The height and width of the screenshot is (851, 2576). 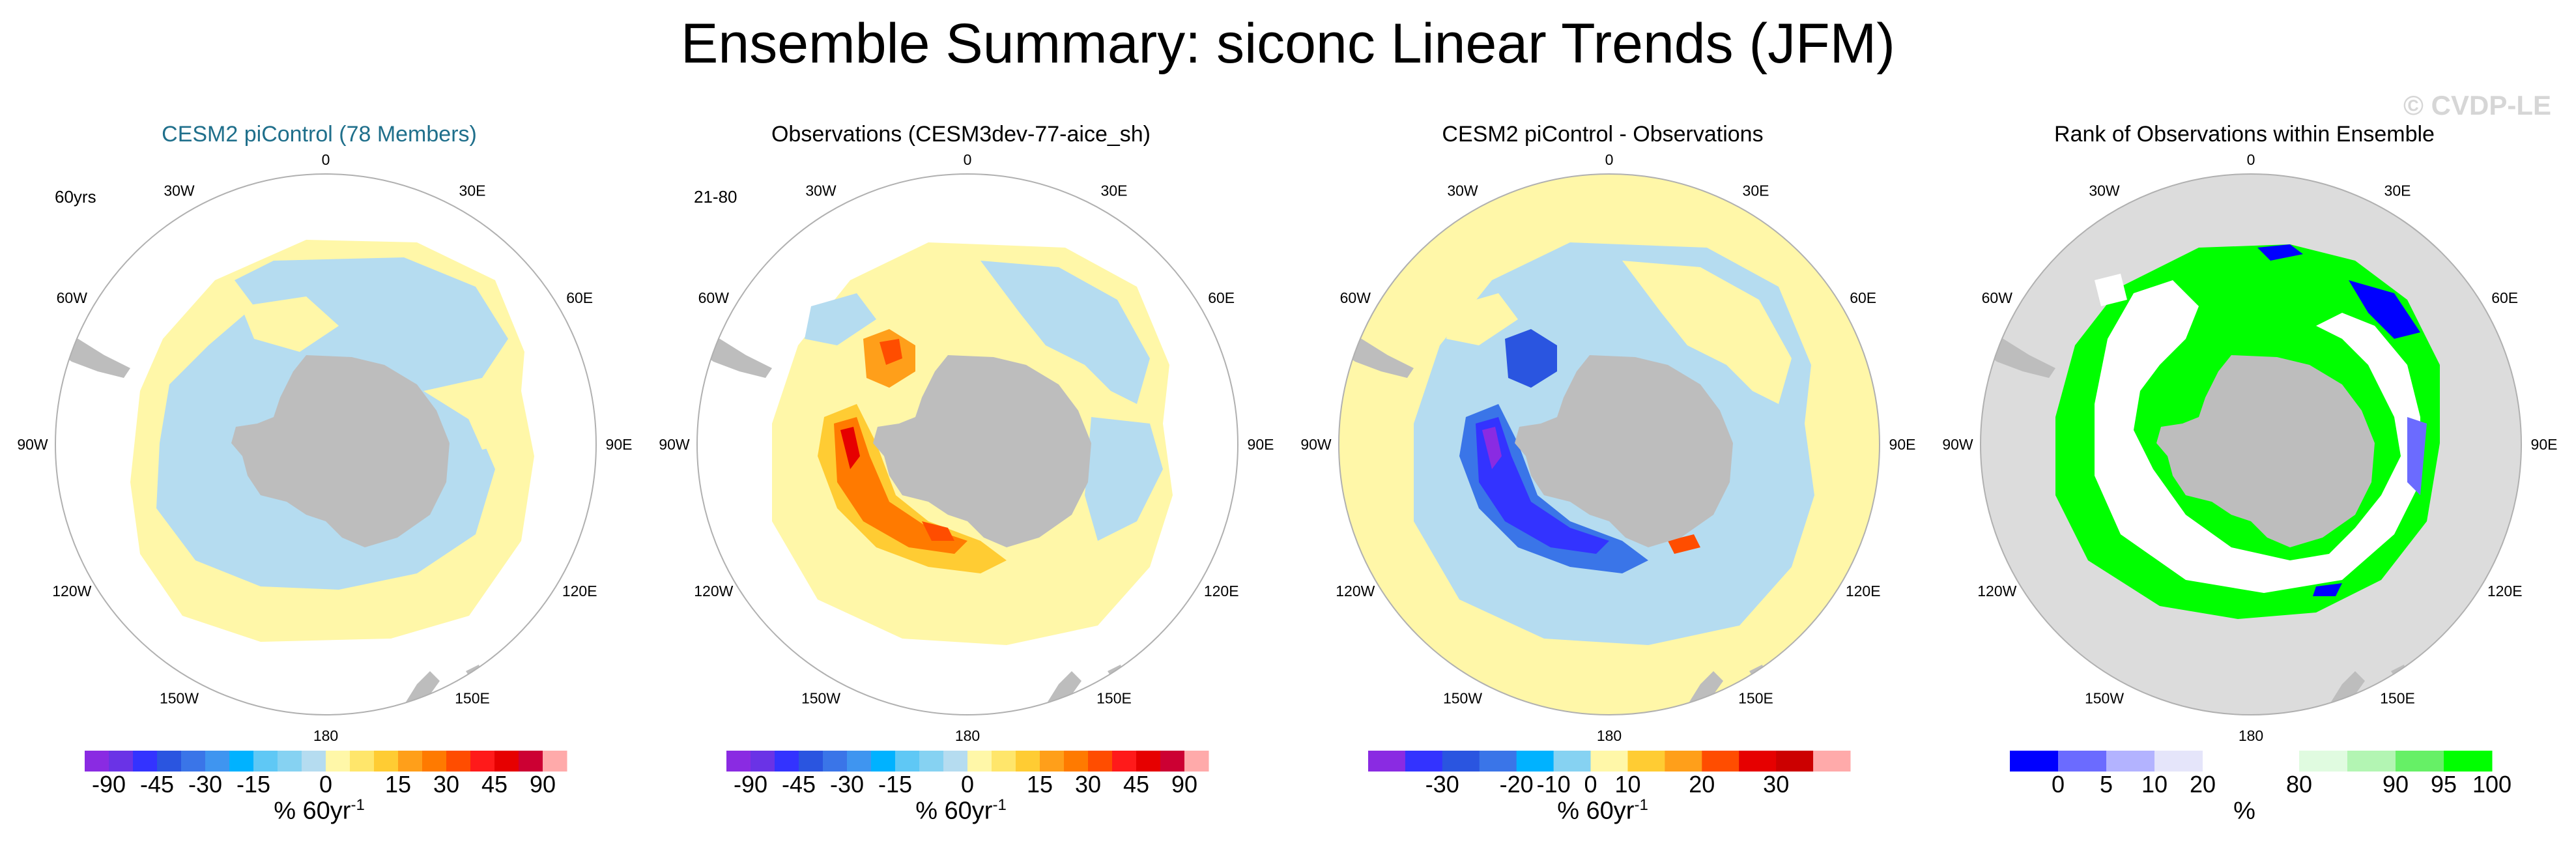 I want to click on colorbar-tick-label: -90, so click(x=750, y=783).